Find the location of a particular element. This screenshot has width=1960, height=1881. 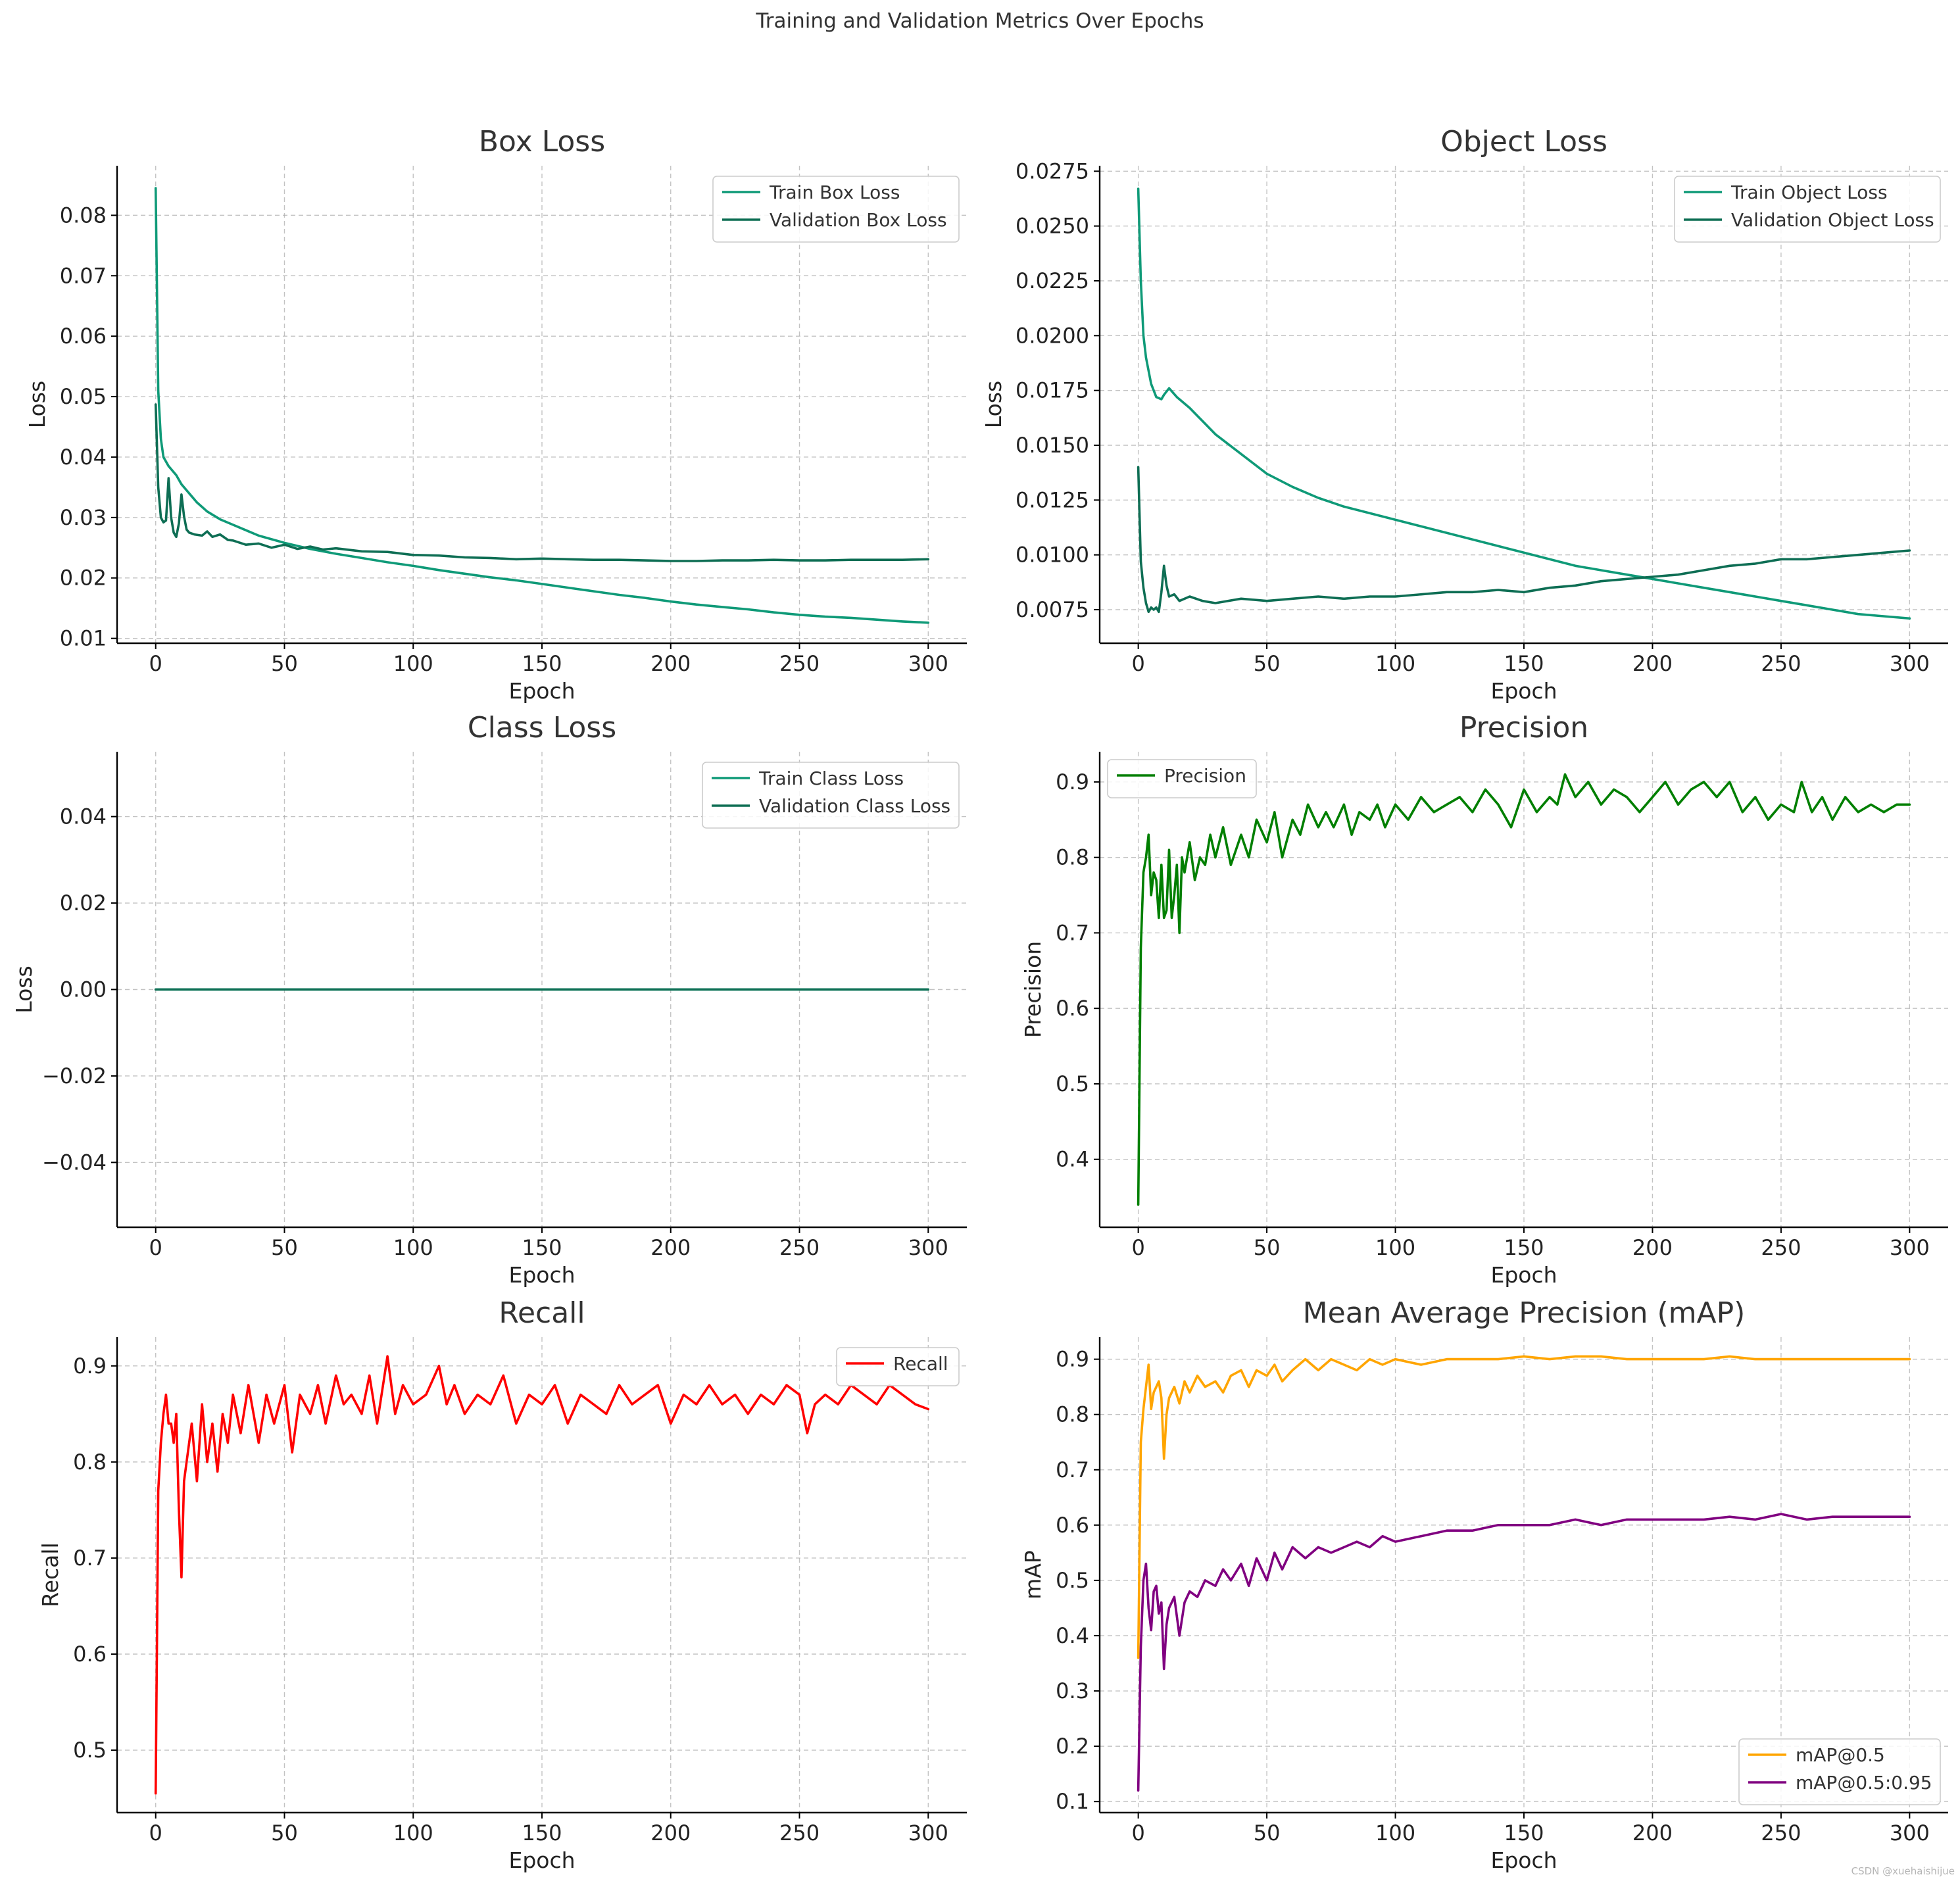

y-tick-label: 0.05 is located at coordinates (83, 396).